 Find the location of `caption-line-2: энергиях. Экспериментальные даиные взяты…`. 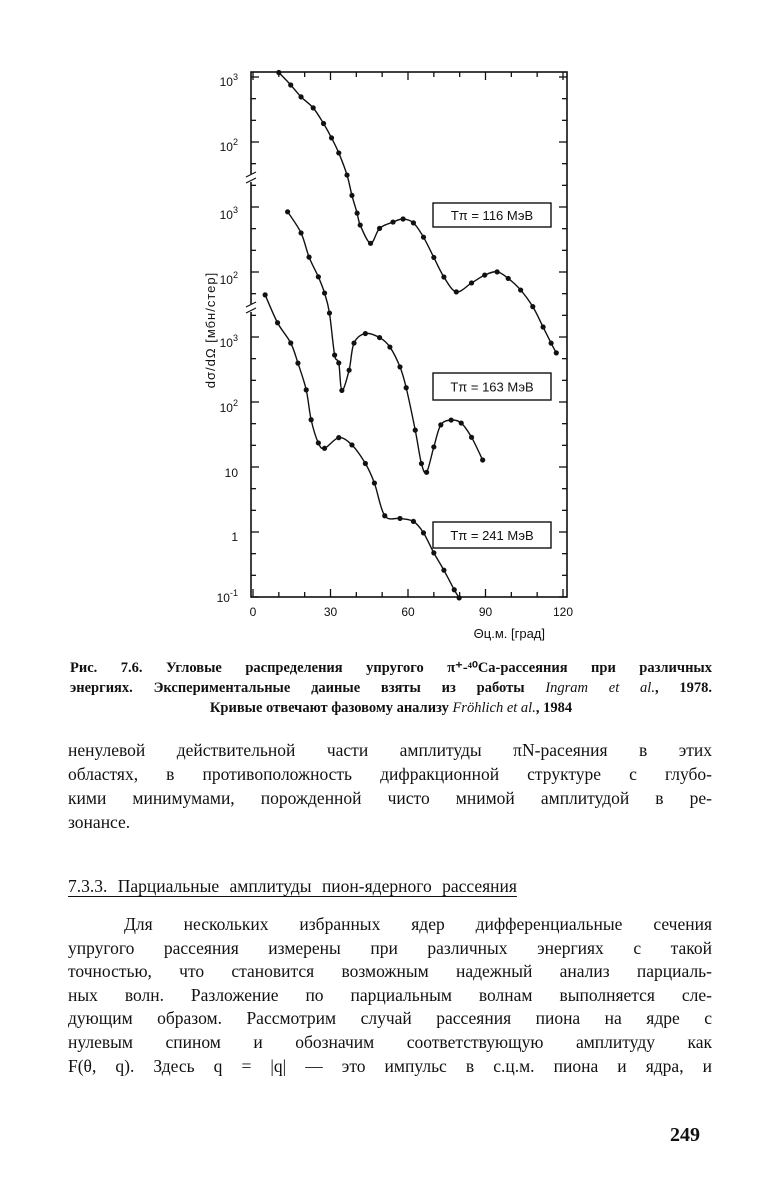

caption-line-2: энергиях. Экспериментальные даиные взяты… is located at coordinates (391, 688).